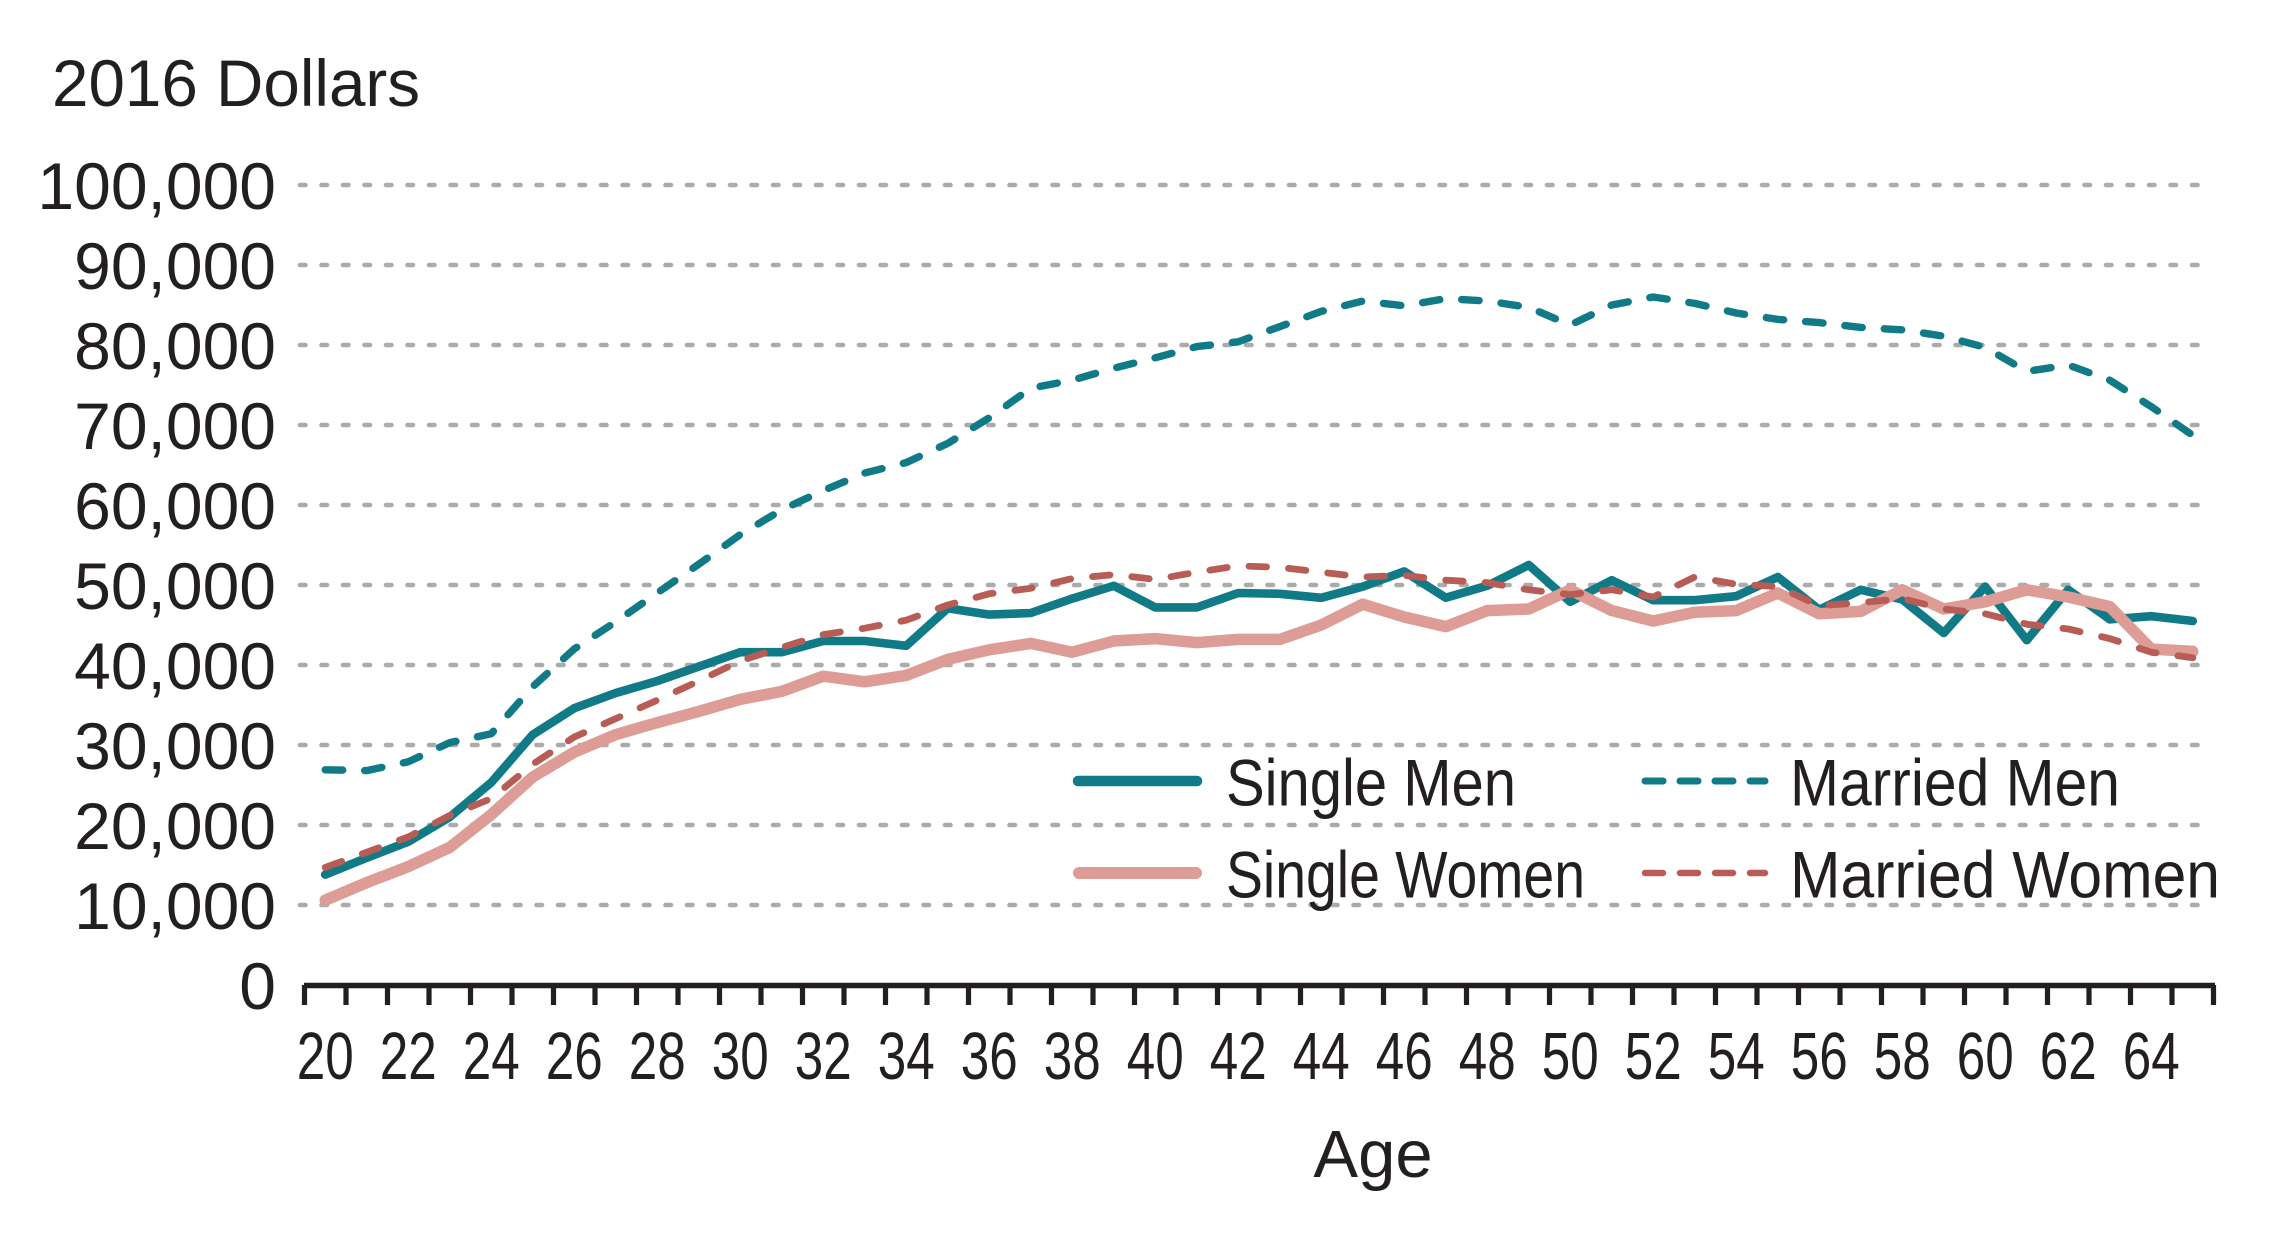  What do you see at coordinates (491, 1056) in the screenshot?
I see `svg-text: 24` at bounding box center [491, 1056].